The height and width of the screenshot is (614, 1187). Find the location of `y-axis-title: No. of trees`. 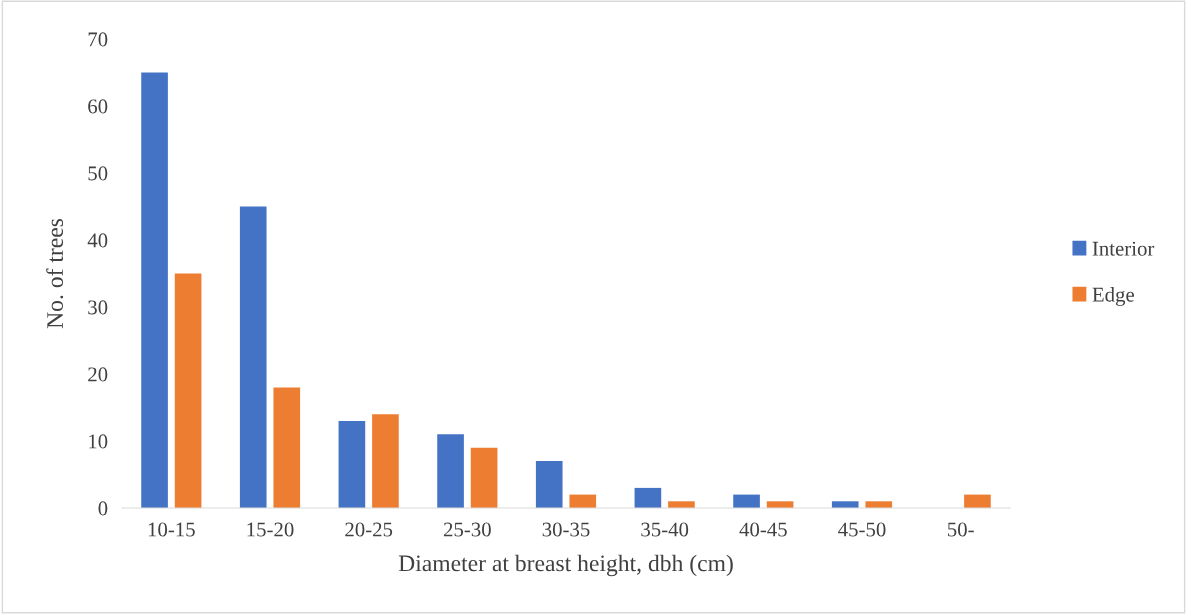

y-axis-title: No. of trees is located at coordinates (55, 273).